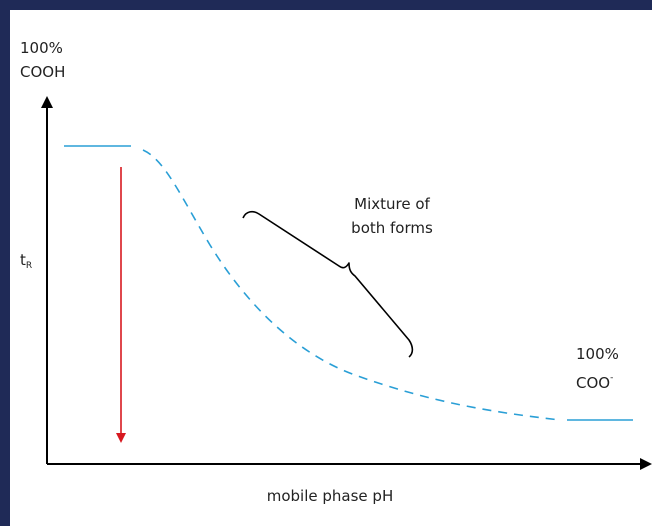 The height and width of the screenshot is (526, 652). Describe the element at coordinates (597, 354) in the screenshot. I see `label-bottom-right-percent: 100%` at that location.